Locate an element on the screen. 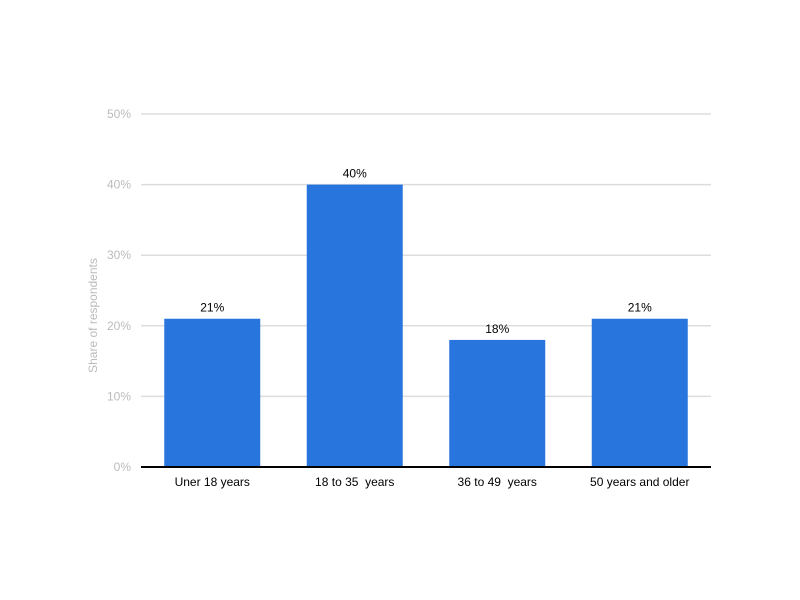  x-tick-label: 36 to 49 years is located at coordinates (497, 482).